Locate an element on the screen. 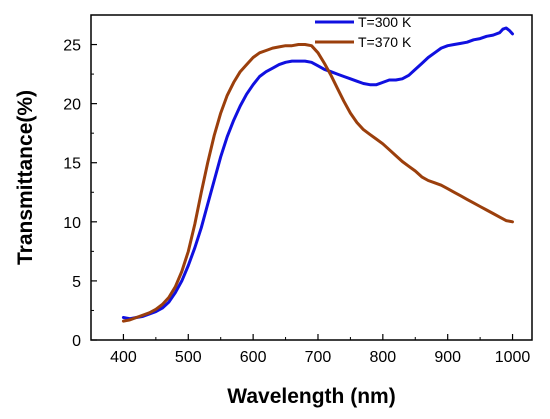 The width and height of the screenshot is (550, 419). legend: T=300 K T=370 K is located at coordinates (363, 32).